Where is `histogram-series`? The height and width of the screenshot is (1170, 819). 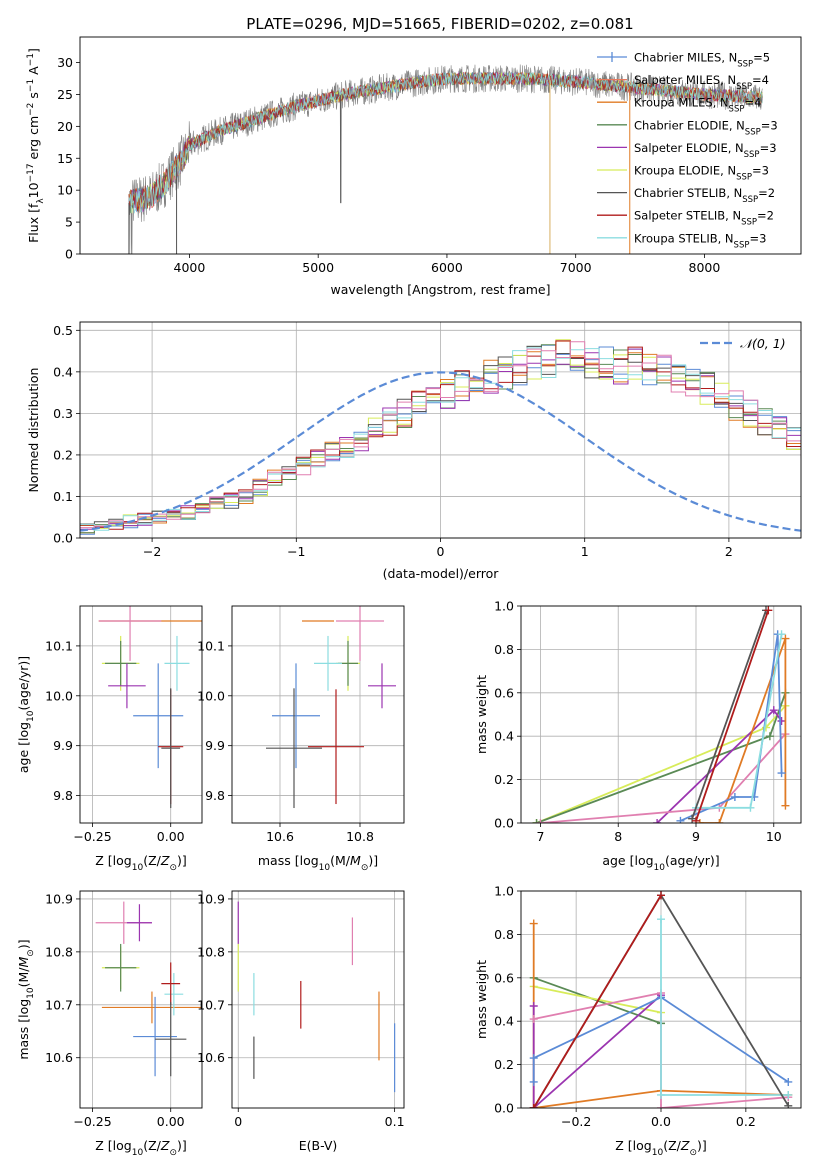 histogram-series is located at coordinates (440, 437).